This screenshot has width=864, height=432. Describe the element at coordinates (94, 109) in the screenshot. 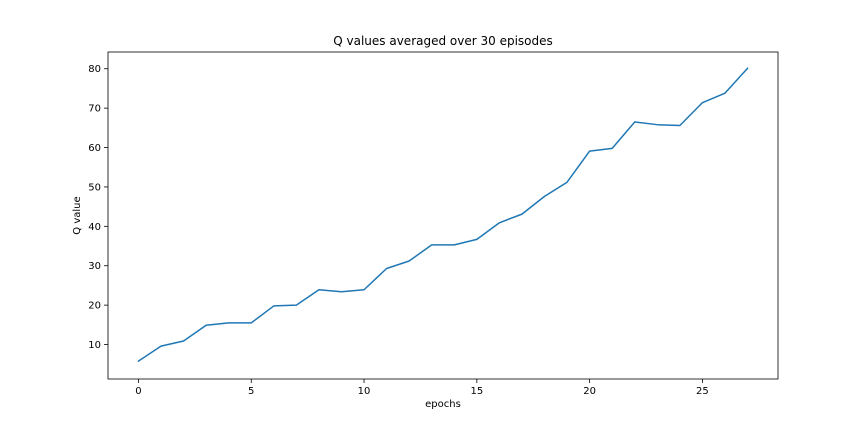

I see `y-tick-label: 70` at that location.